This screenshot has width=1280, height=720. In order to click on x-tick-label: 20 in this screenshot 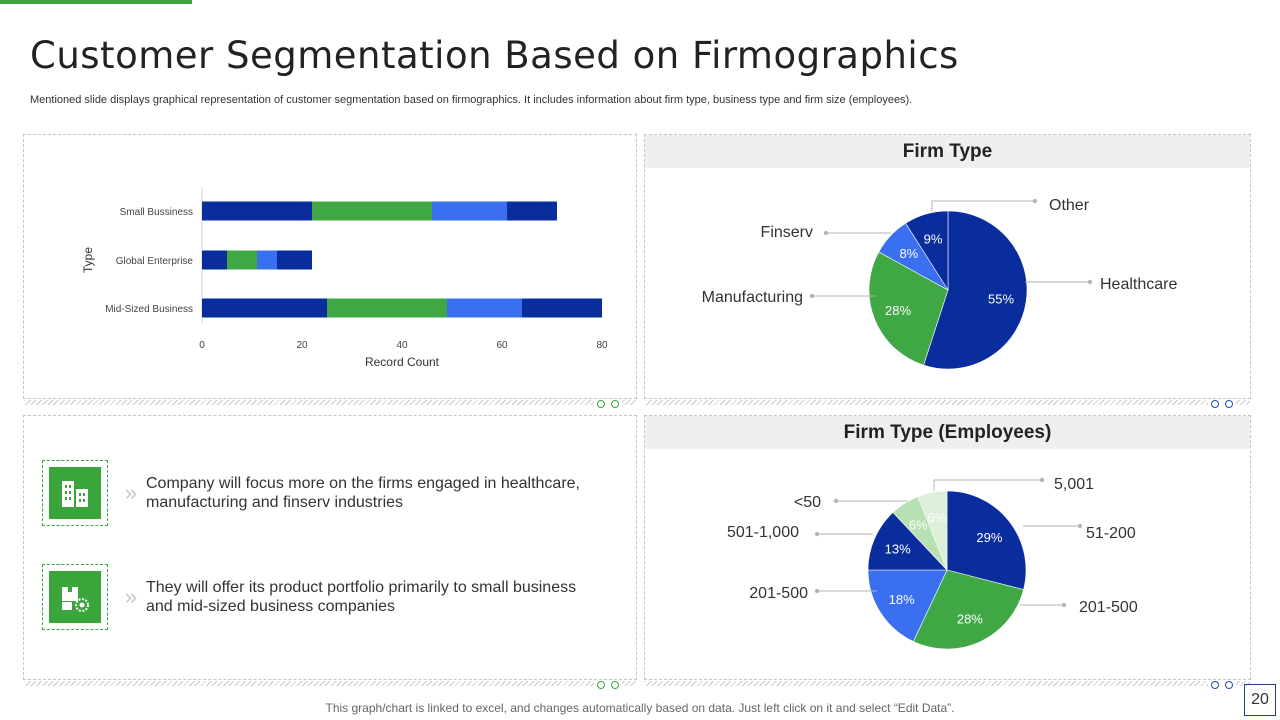, I will do `click(302, 345)`.